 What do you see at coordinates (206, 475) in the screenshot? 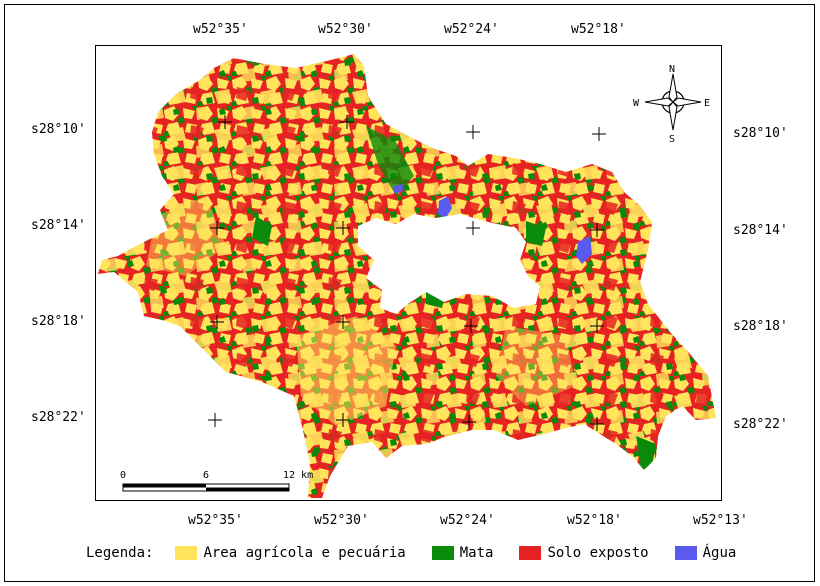
I see `scale-label: 6` at bounding box center [206, 475].